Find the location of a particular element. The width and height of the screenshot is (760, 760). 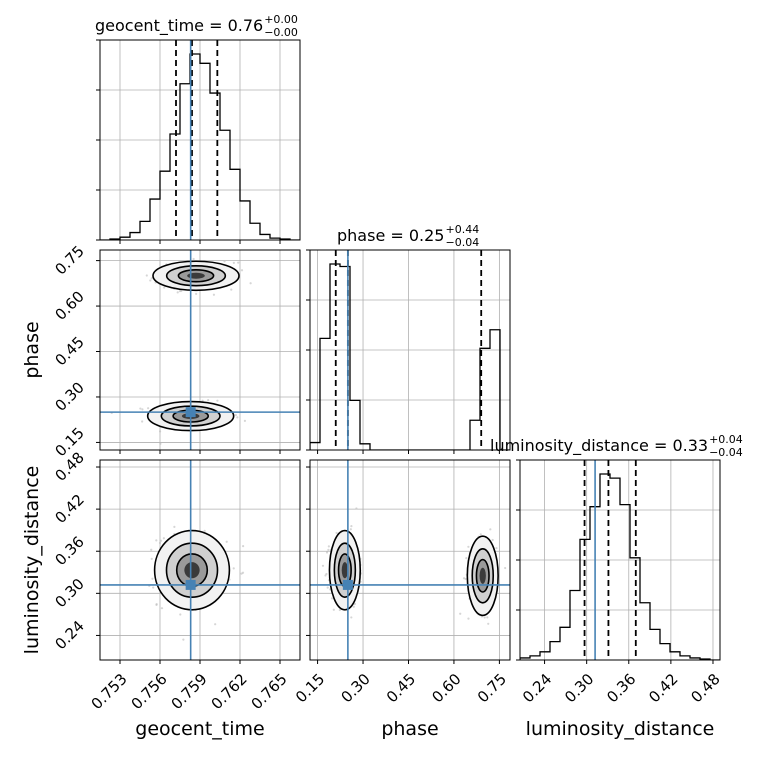

panel-luminosity_distance-phase-truth-marker is located at coordinates (347, 584).